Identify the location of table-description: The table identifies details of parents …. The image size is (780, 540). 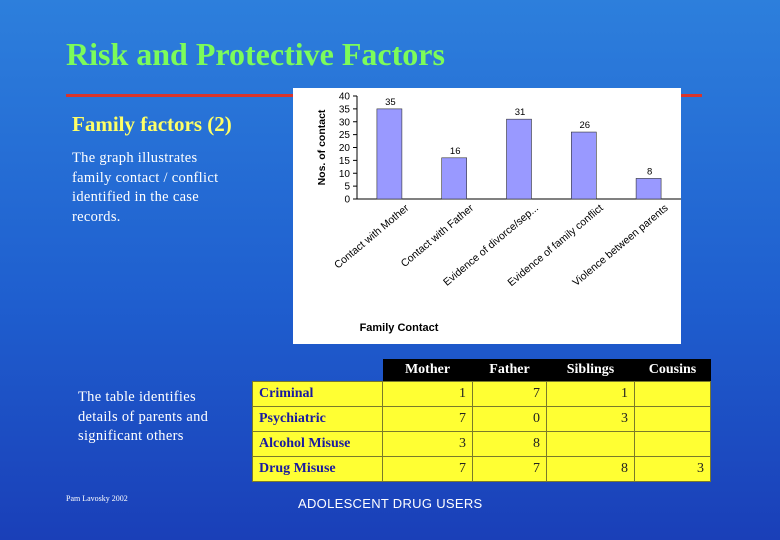
(143, 416).